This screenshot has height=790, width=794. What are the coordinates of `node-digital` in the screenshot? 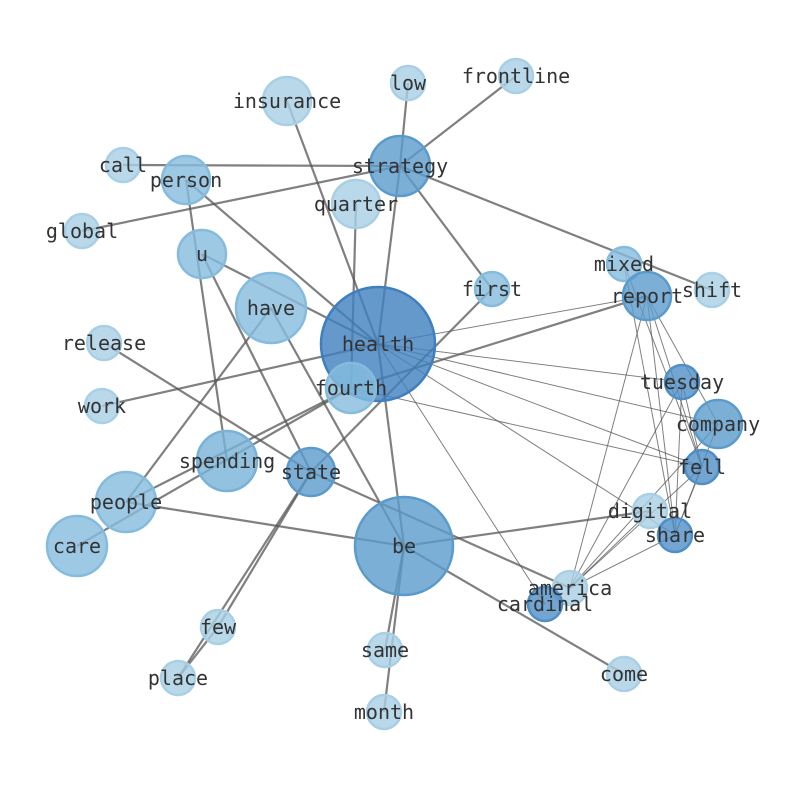 It's located at (650, 511).